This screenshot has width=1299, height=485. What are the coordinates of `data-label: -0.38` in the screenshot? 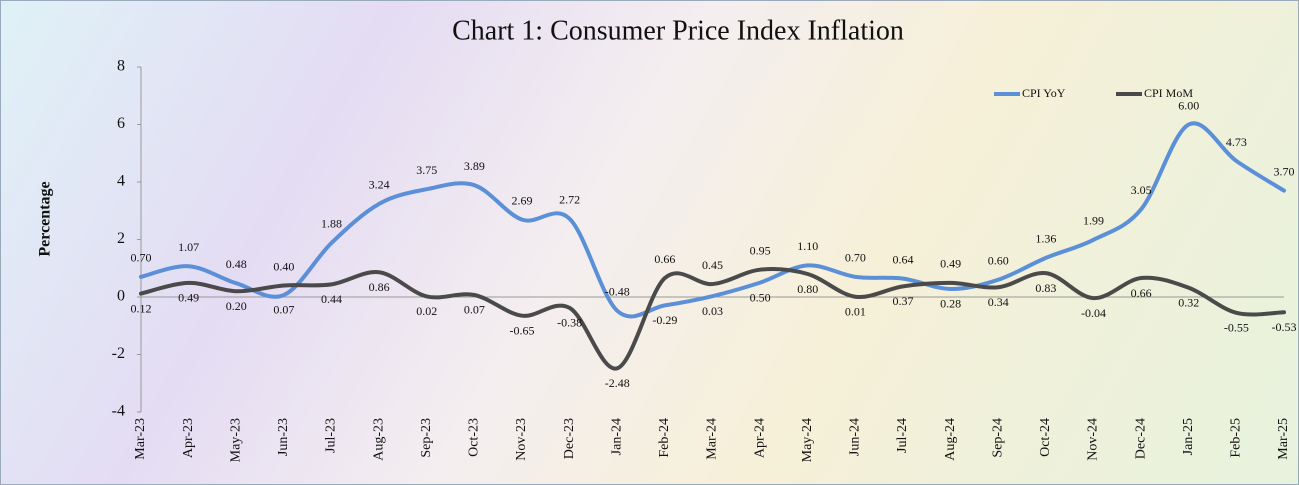 It's located at (569, 323).